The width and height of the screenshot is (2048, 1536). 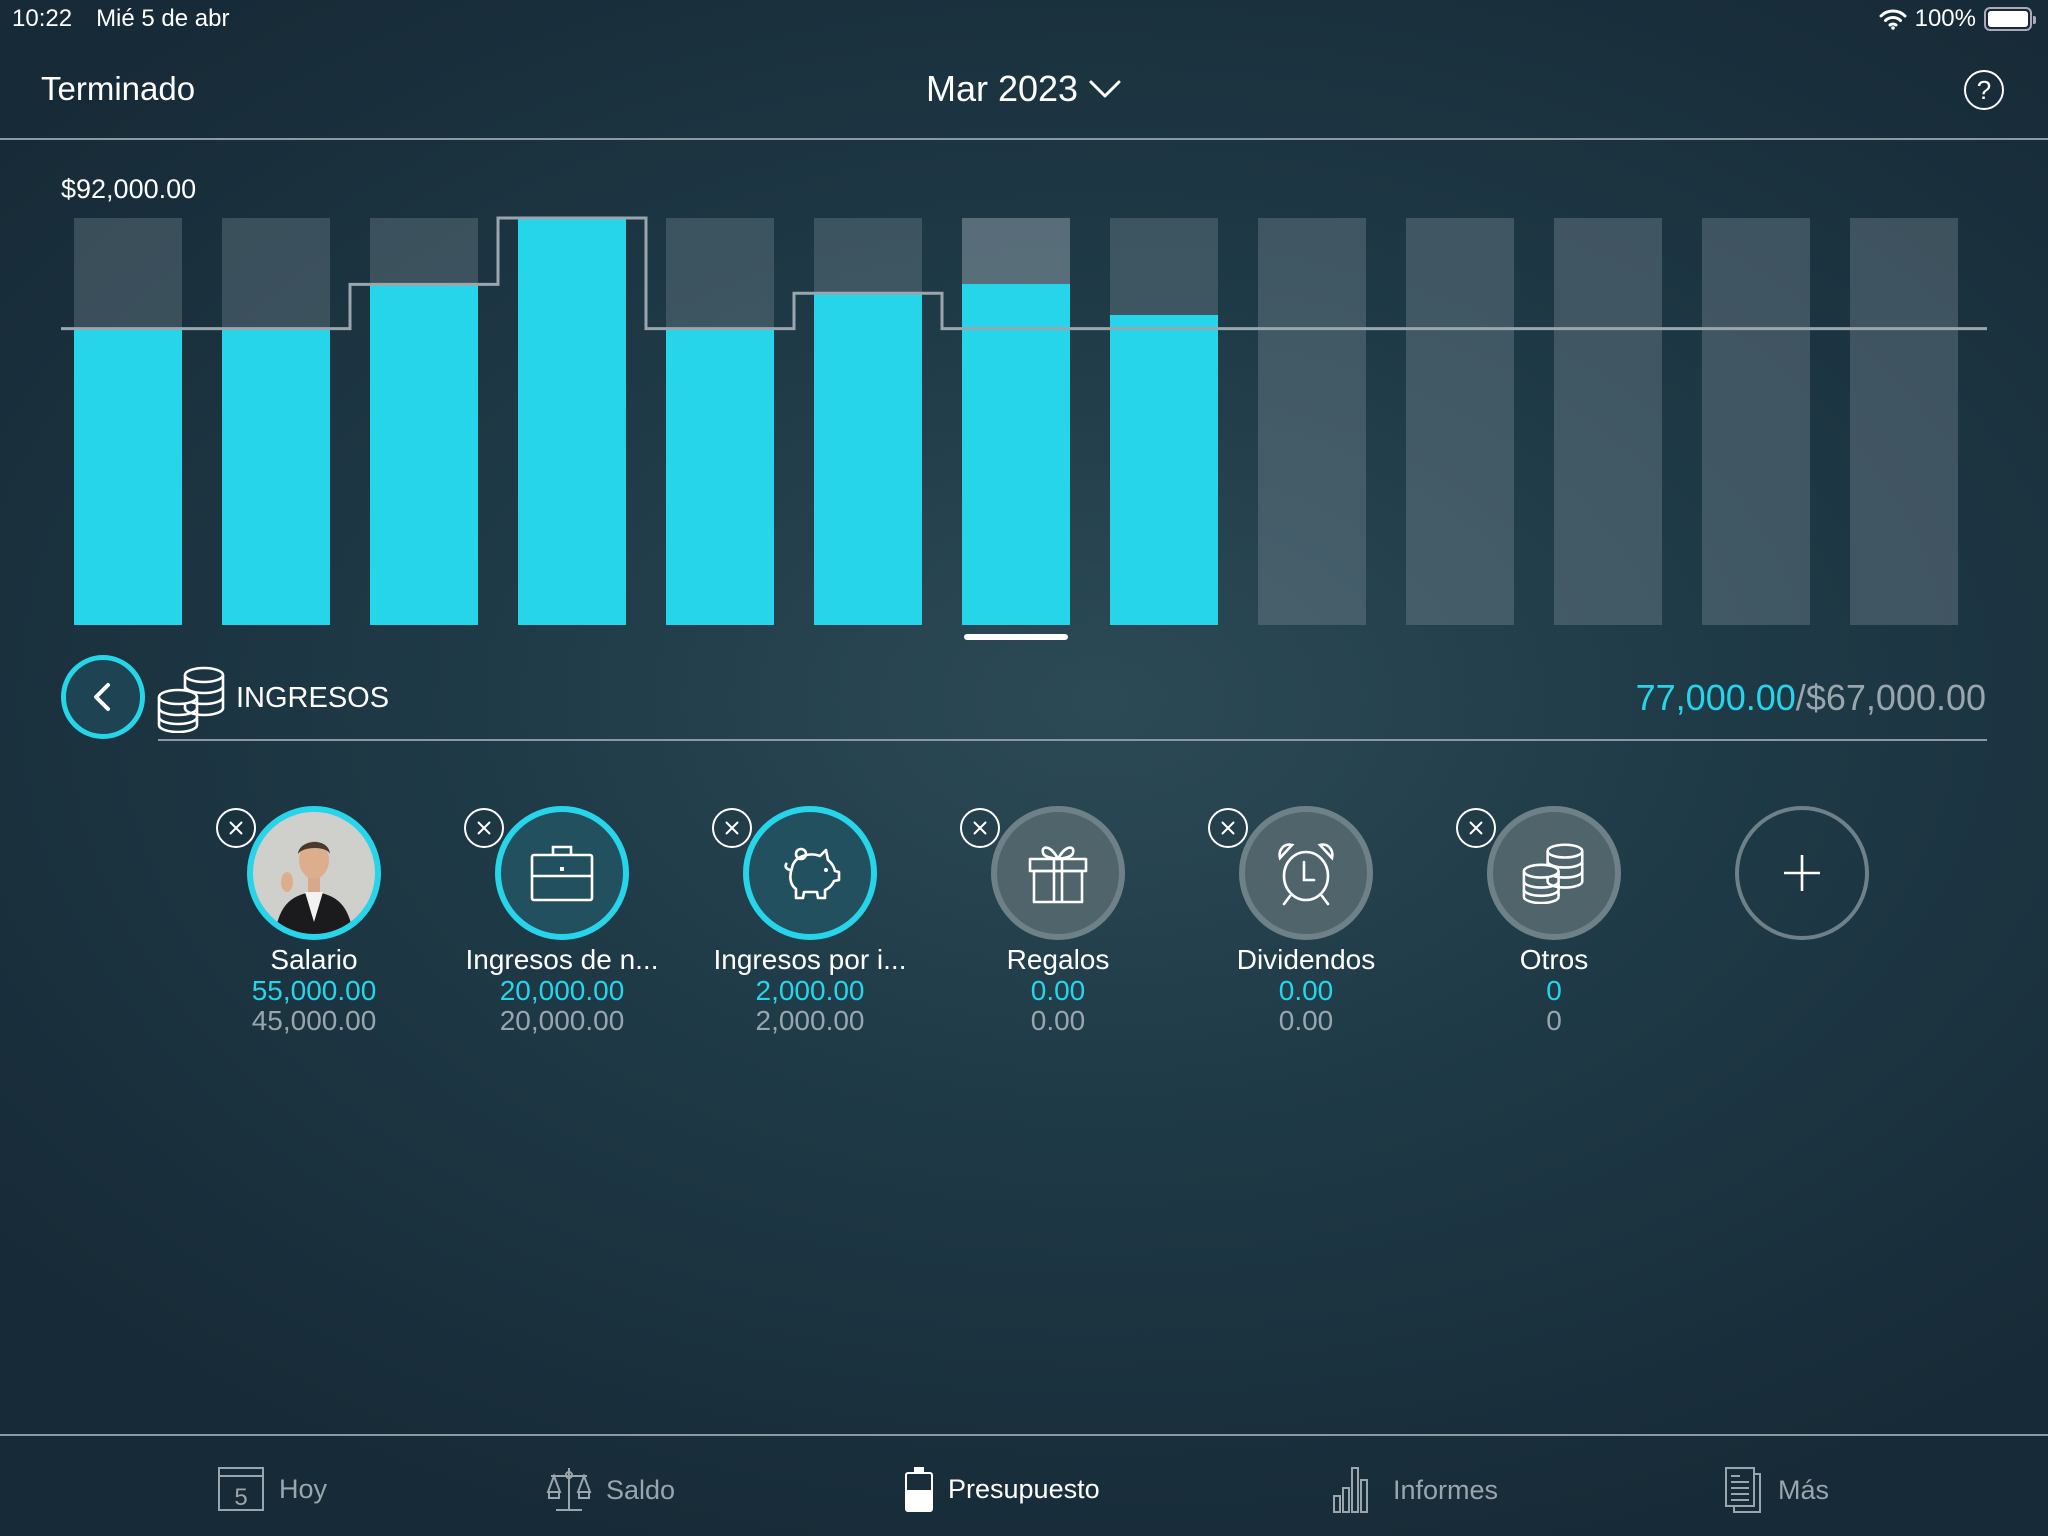 I want to click on avatar, so click(x=314, y=873).